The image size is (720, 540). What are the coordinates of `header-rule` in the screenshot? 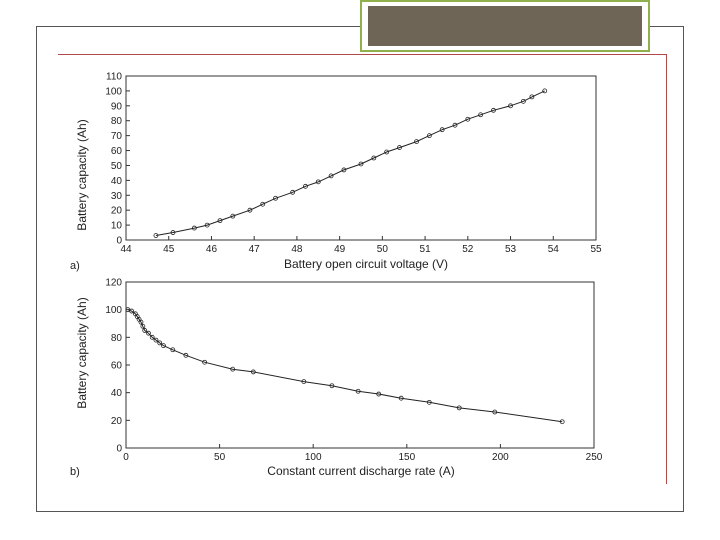 It's located at (362, 54).